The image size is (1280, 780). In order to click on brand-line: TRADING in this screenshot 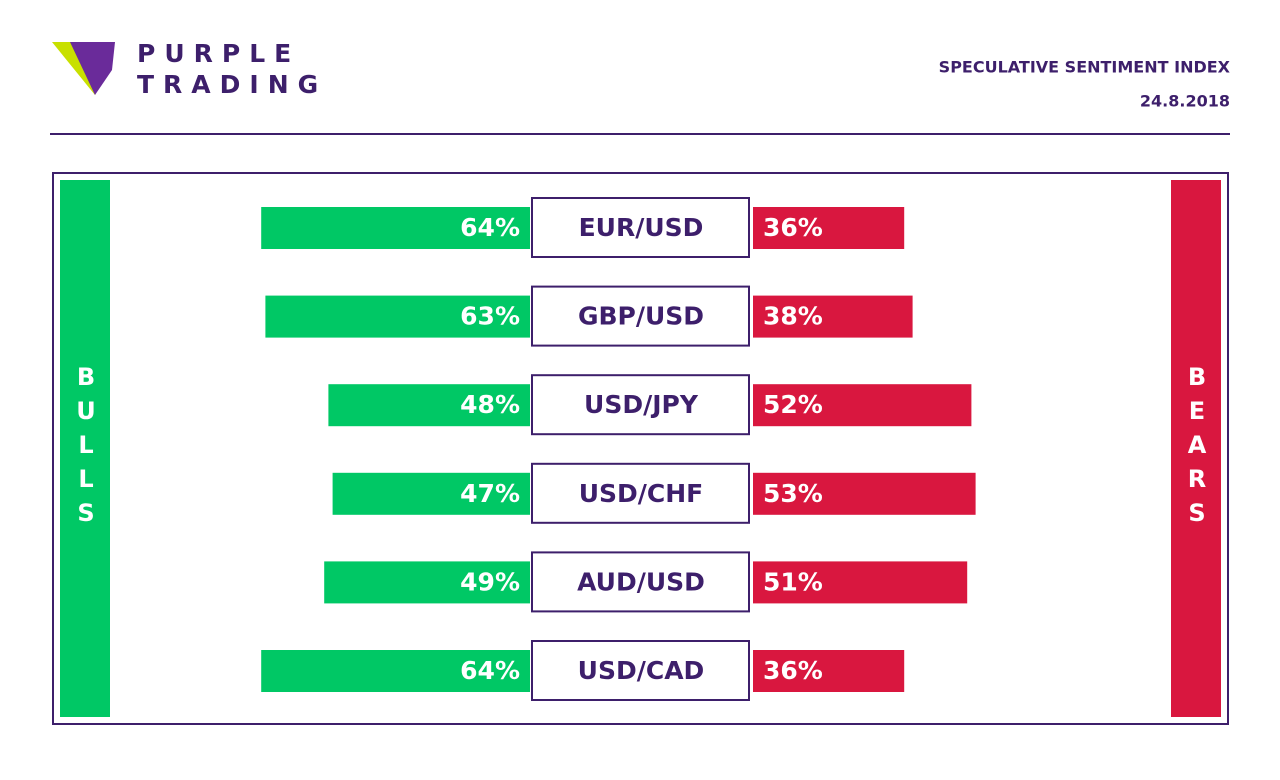, I will do `click(232, 84)`.